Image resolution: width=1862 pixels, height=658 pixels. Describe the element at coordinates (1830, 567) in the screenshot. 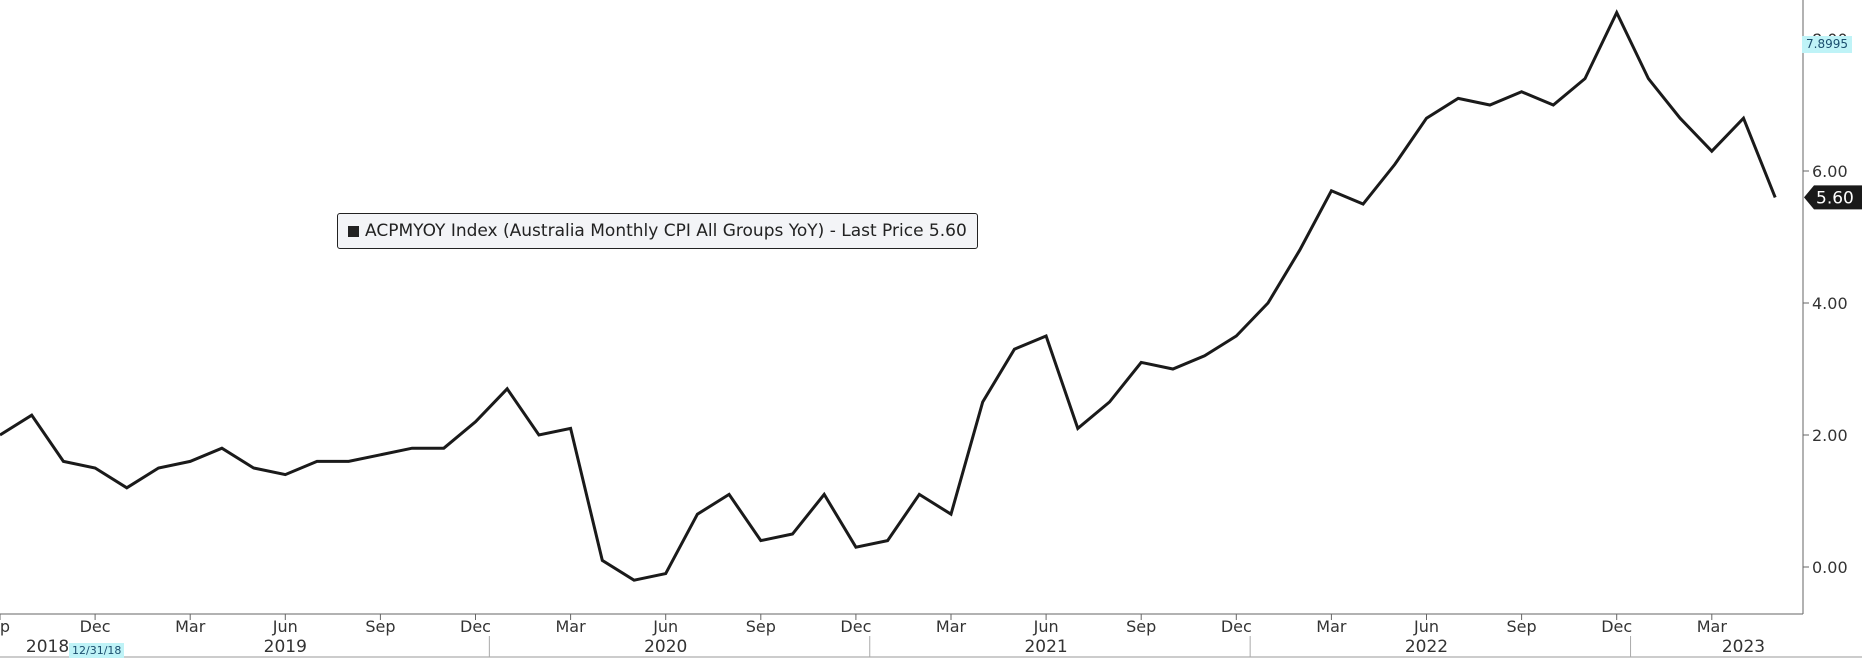

I see `y-tick-label: 0.00` at that location.